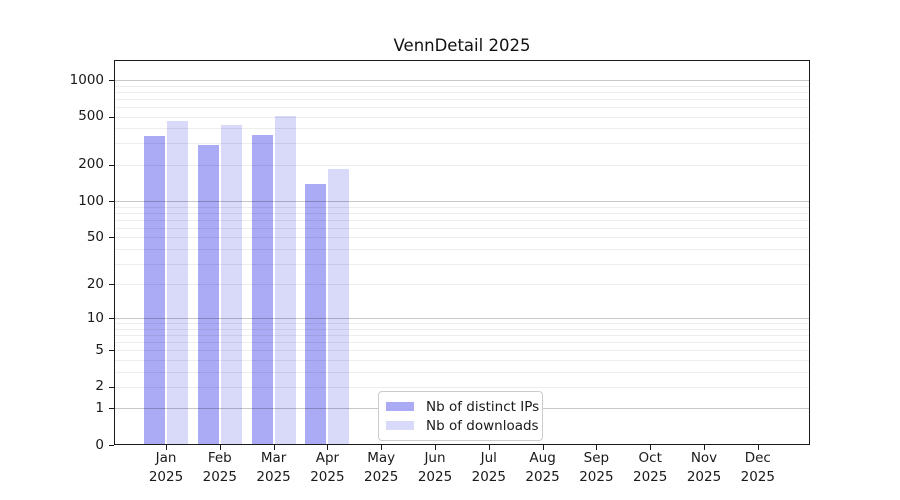 The width and height of the screenshot is (900, 500). Describe the element at coordinates (99, 386) in the screenshot. I see `y-tick-label: 2` at that location.